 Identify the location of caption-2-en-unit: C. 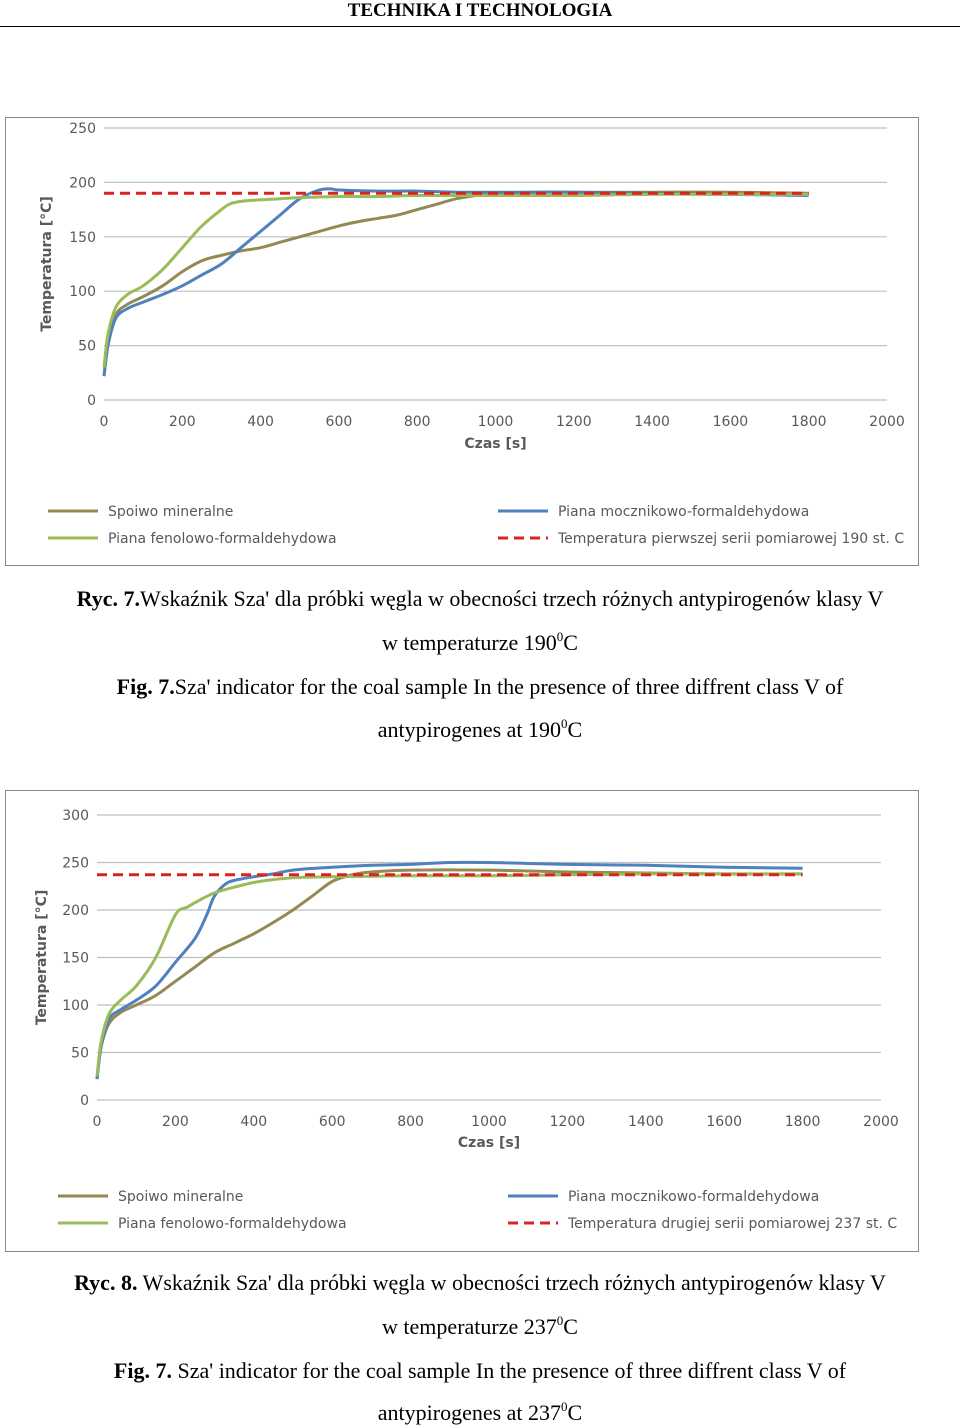
(575, 1412).